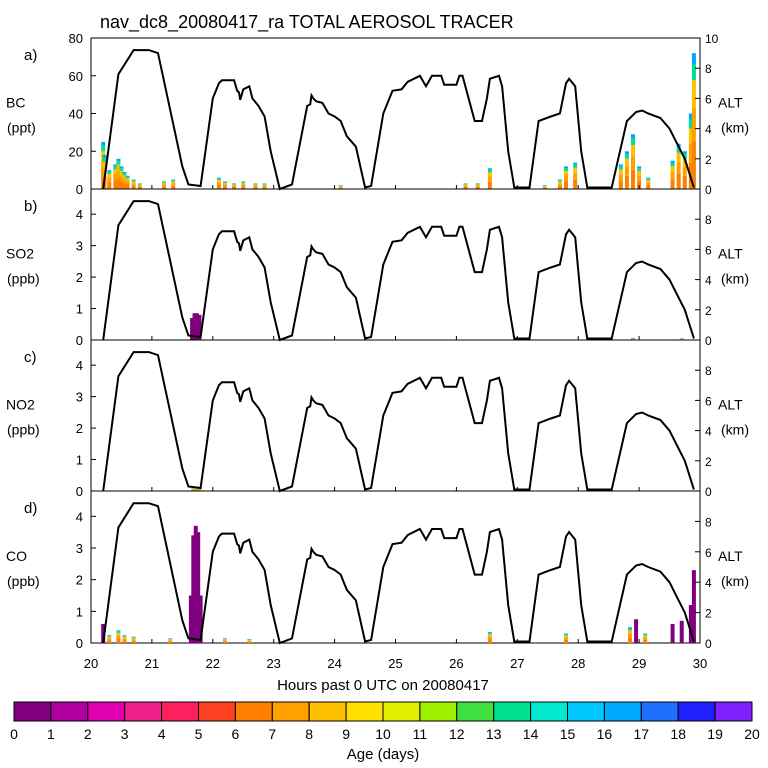 This screenshot has width=768, height=768. I want to click on colorbar-tick-label: 7, so click(272, 734).